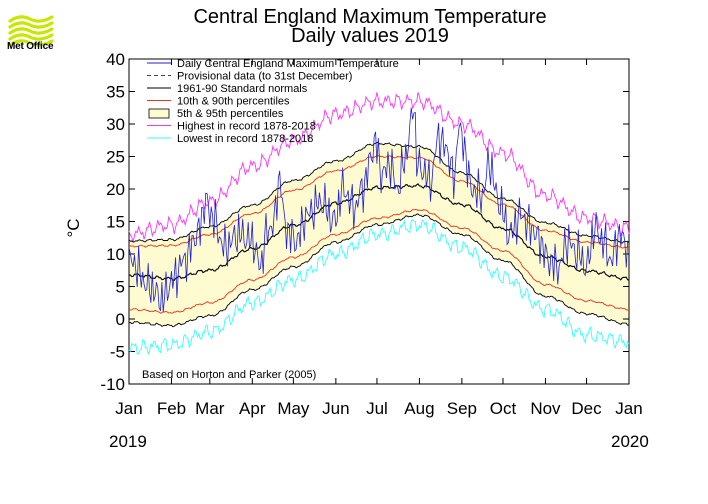  Describe the element at coordinates (586, 408) in the screenshot. I see `x-tick-label-dec: Dec` at that location.